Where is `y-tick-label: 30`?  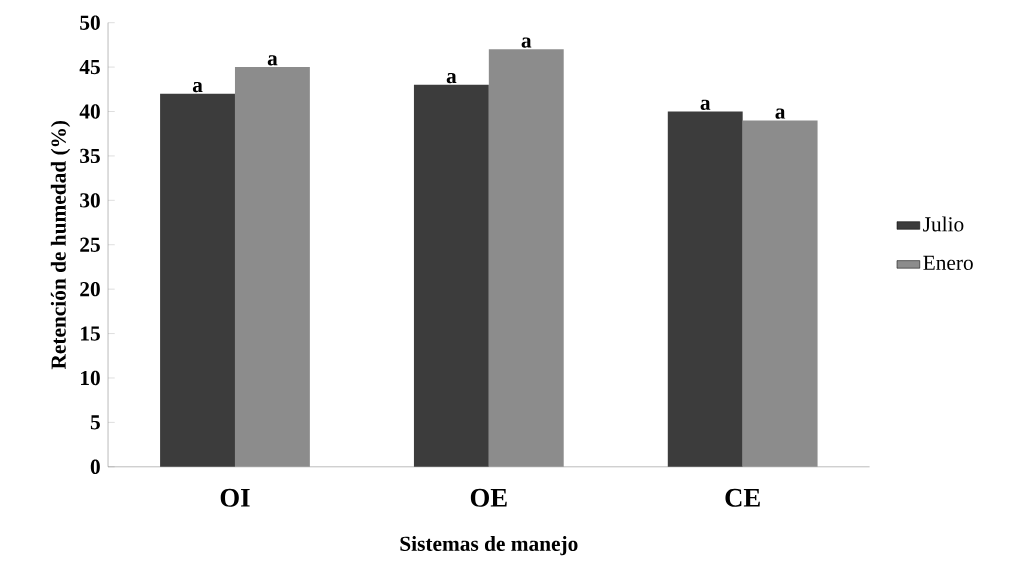 y-tick-label: 30 is located at coordinates (90, 200).